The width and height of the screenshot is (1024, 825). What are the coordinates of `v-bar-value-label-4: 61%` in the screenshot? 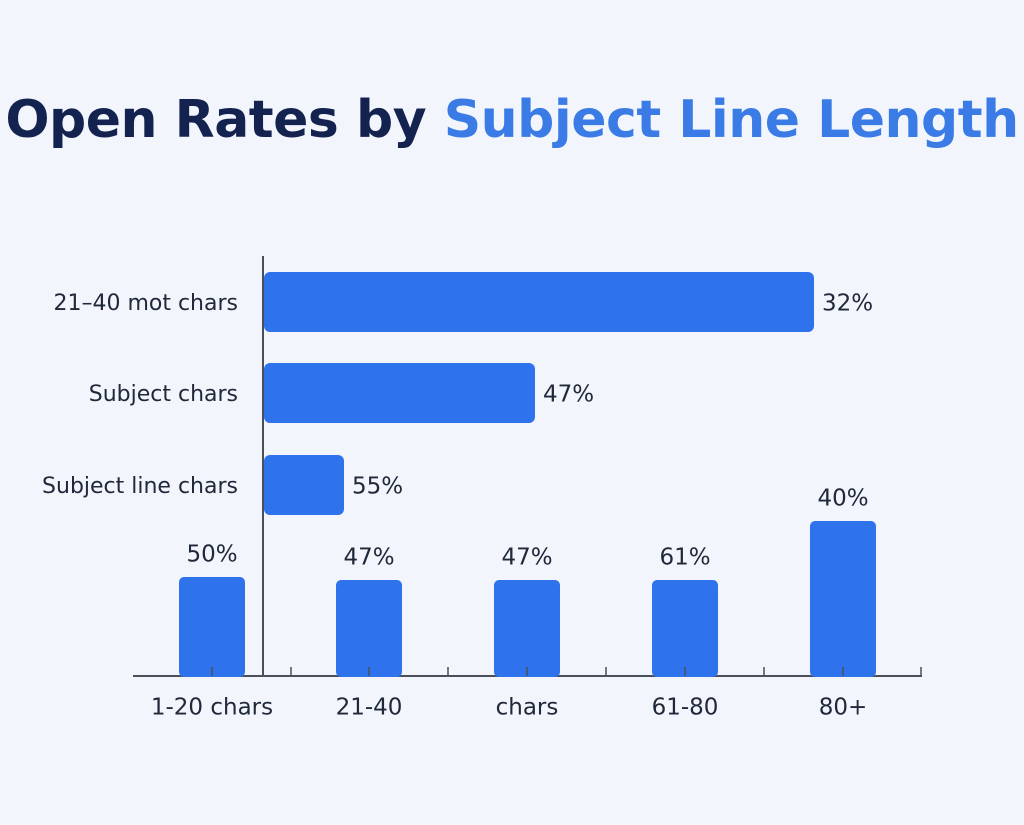 It's located at (684, 558).